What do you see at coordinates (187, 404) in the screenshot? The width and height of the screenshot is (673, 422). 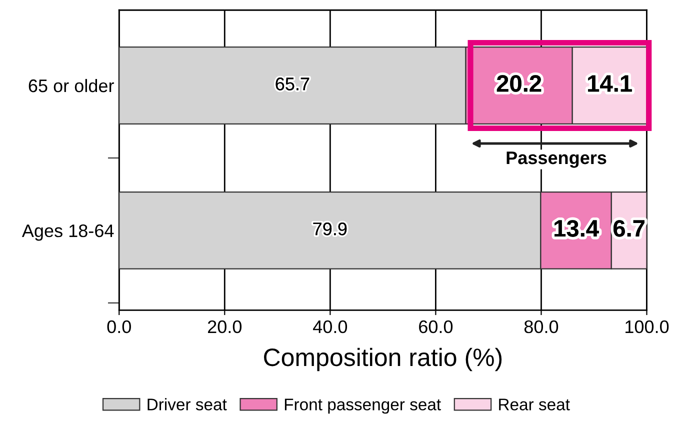 I see `legend-label: Driver seat` at bounding box center [187, 404].